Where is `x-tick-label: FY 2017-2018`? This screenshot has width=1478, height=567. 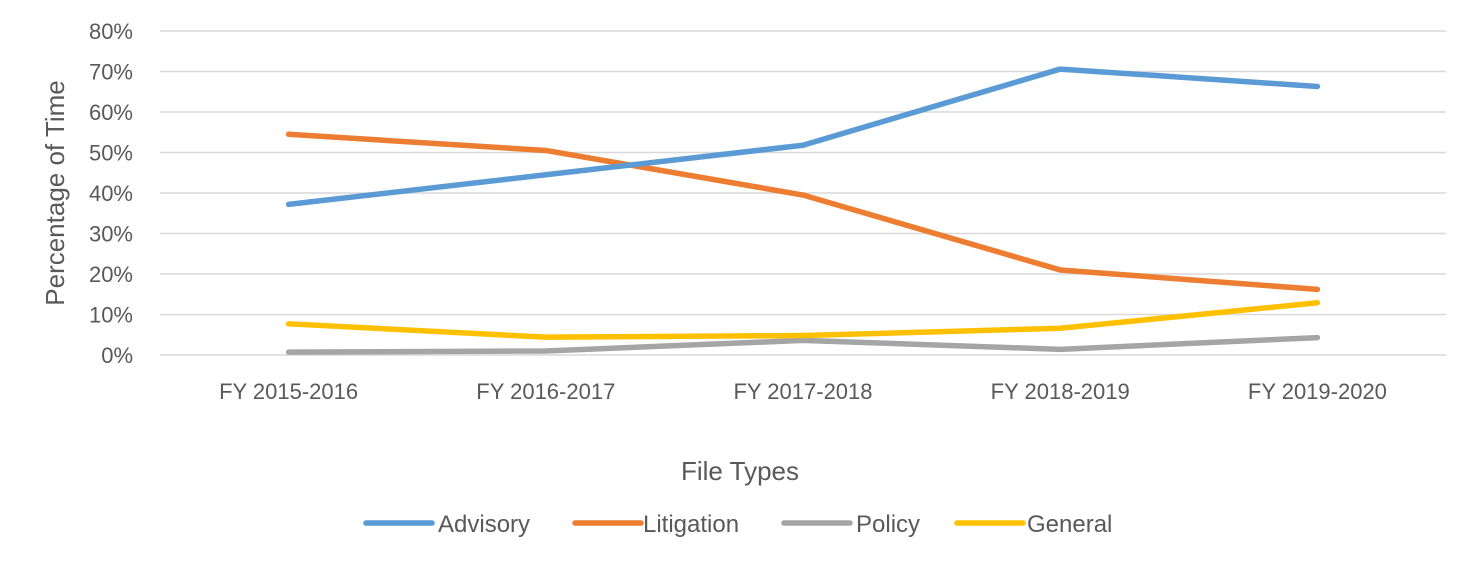 x-tick-label: FY 2017-2018 is located at coordinates (802, 391).